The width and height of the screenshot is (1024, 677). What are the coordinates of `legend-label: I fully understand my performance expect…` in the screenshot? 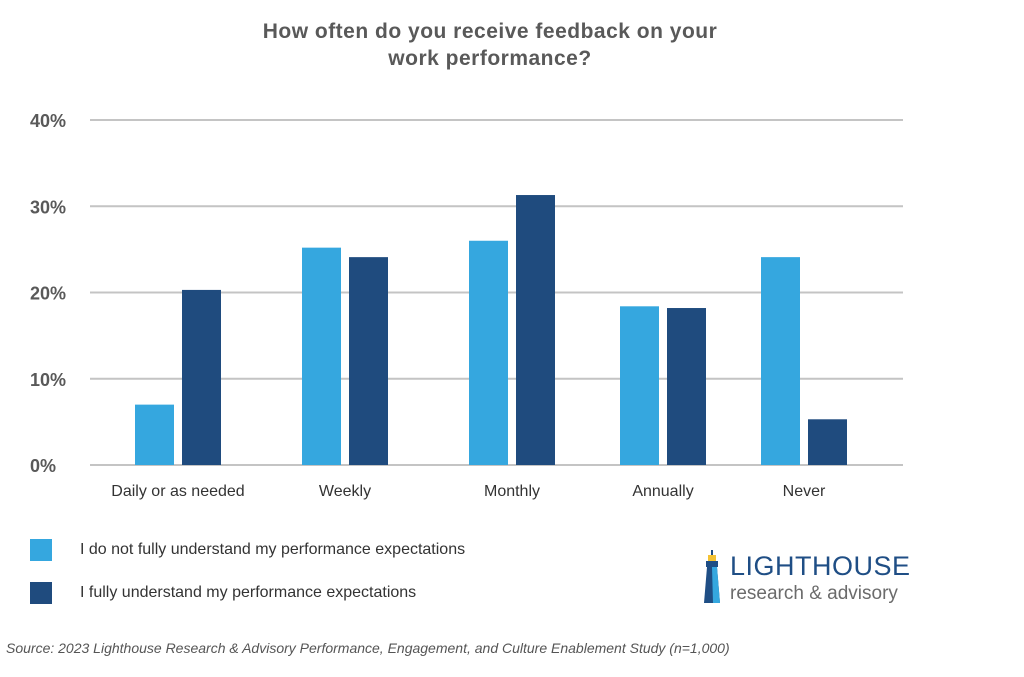 It's located at (248, 592).